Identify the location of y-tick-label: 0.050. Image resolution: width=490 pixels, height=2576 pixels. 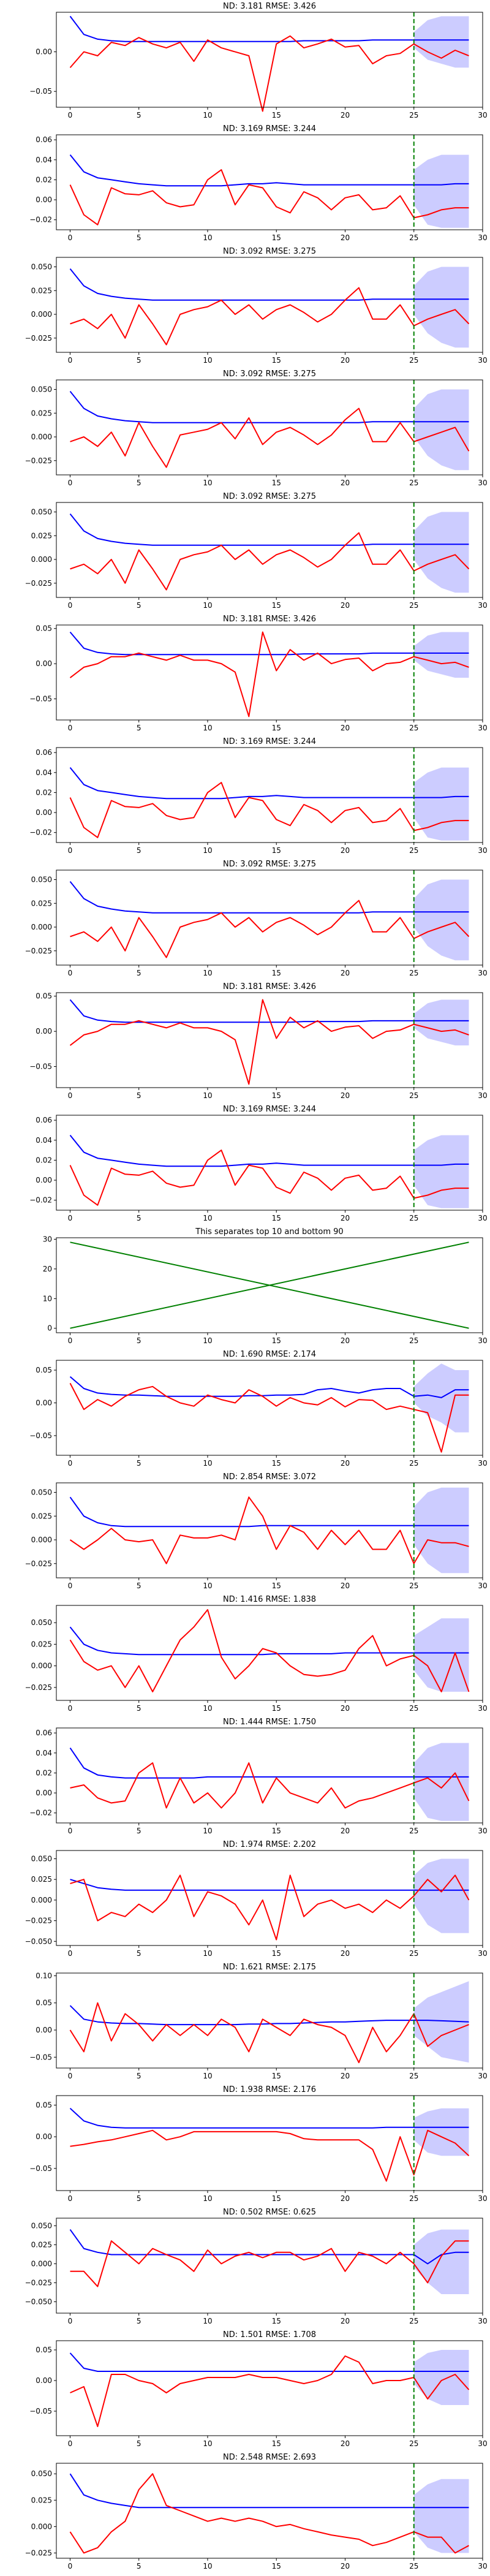
(41, 880).